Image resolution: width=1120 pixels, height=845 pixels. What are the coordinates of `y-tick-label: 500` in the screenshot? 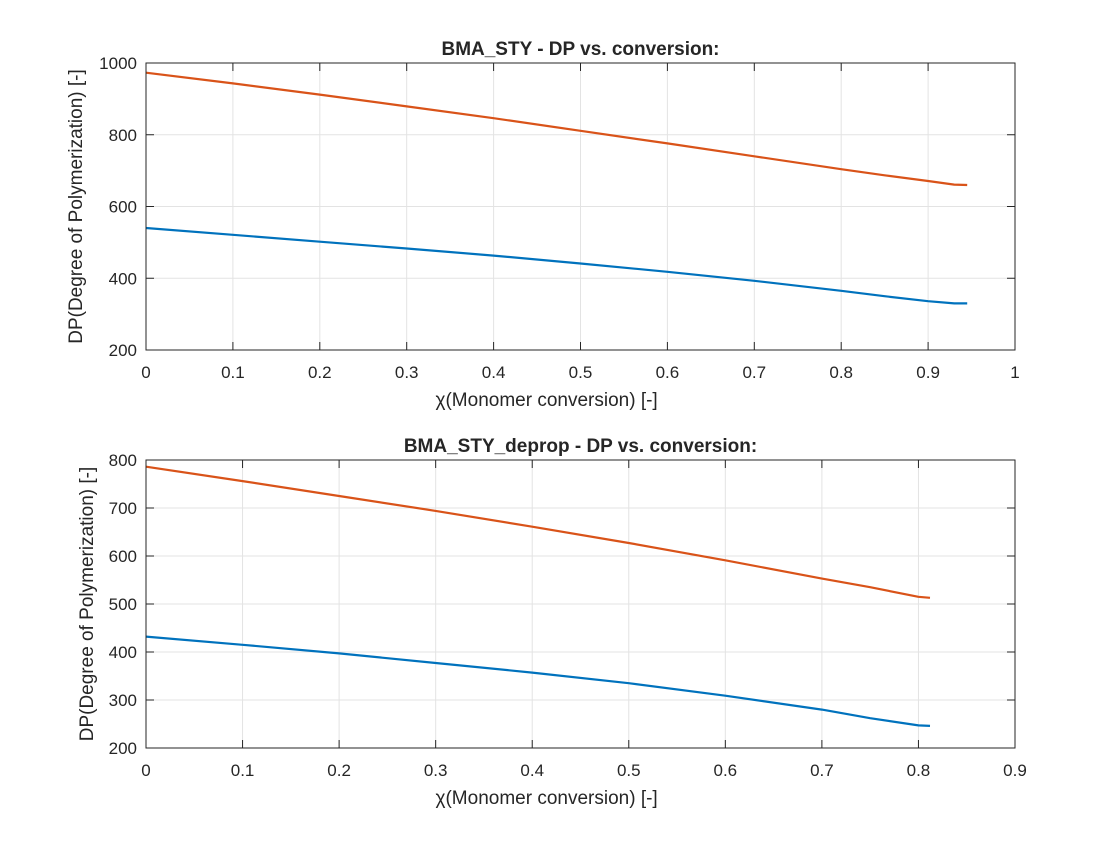 It's located at (123, 604).